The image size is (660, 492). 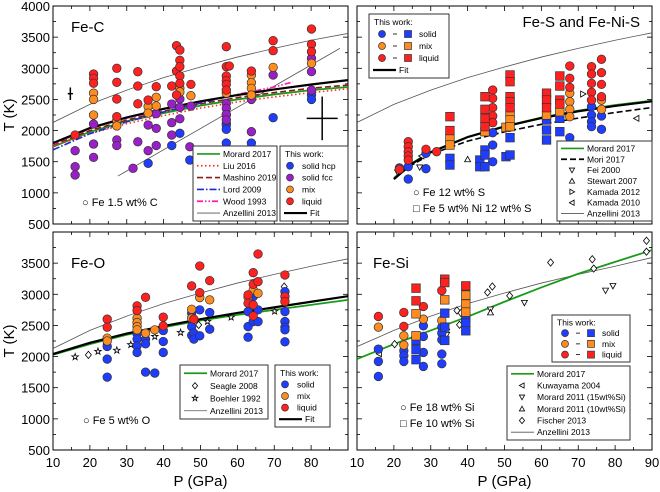 What do you see at coordinates (578, 462) in the screenshot?
I see `x-tick-label: 70` at bounding box center [578, 462].